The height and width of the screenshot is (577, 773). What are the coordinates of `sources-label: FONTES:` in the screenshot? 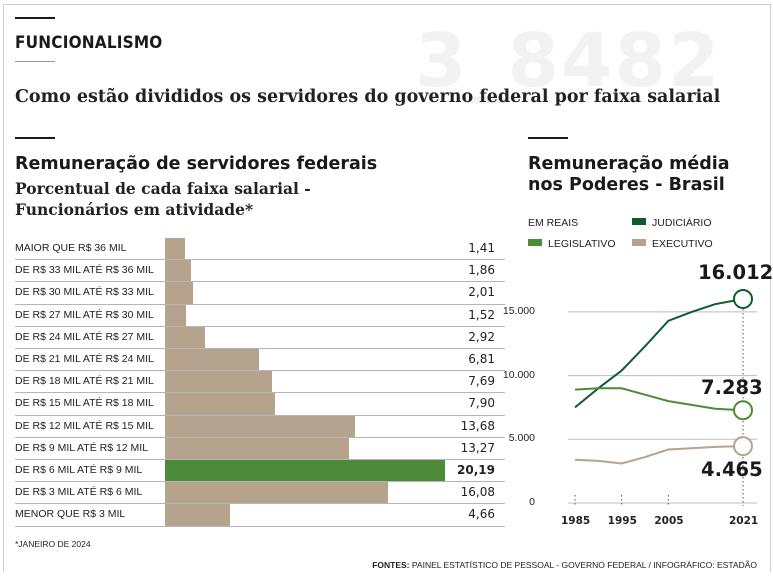 It's located at (391, 565).